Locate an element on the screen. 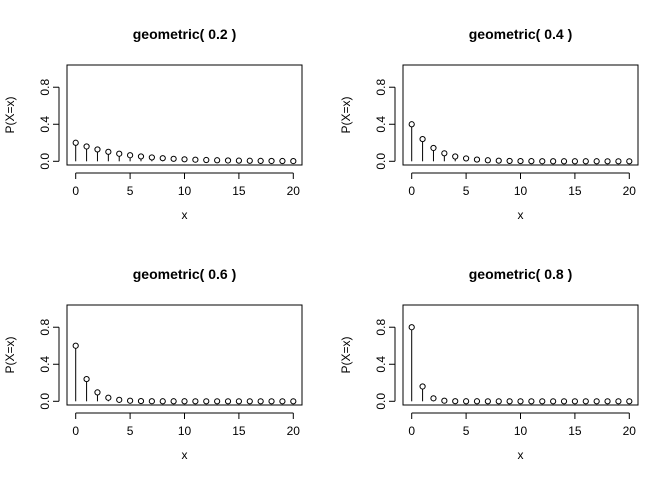 The height and width of the screenshot is (480, 672). chart-title: geometric( 0.4 ) is located at coordinates (520, 34).